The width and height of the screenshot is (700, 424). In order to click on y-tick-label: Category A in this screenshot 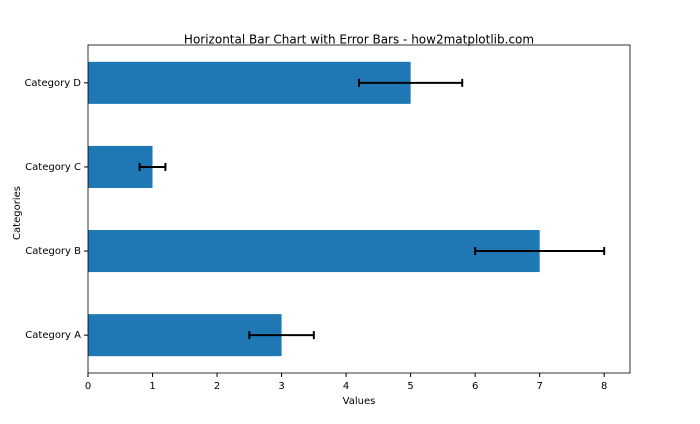, I will do `click(53, 335)`.